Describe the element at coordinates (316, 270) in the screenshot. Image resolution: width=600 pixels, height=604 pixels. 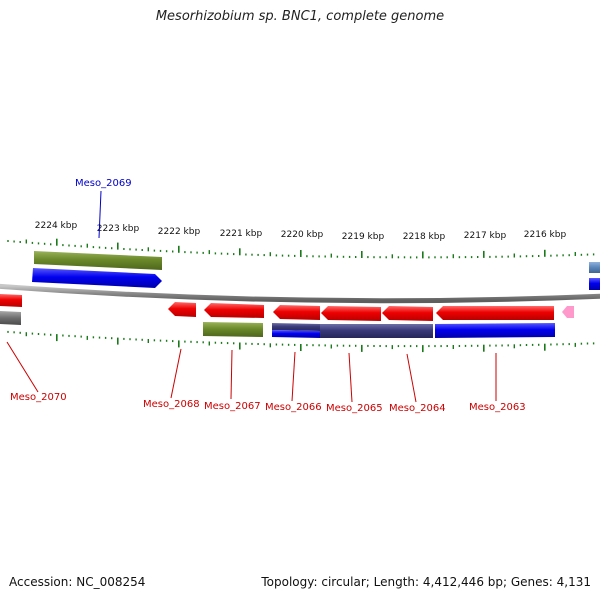
I see `forward-strand-features` at that location.